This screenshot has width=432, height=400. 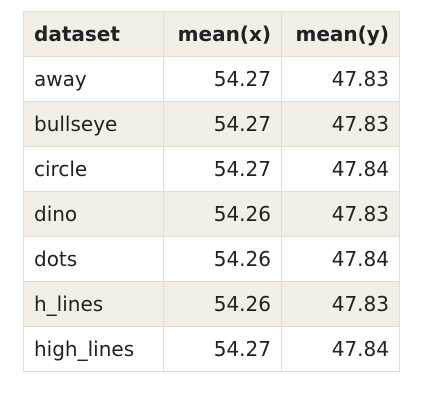 I want to click on dataset-cell: dino, so click(x=93, y=214).